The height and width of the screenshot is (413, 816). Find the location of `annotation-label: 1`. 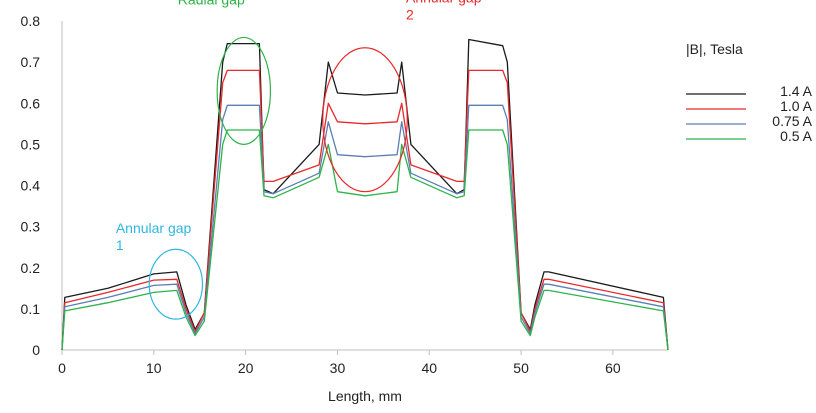

annotation-label: 1 is located at coordinates (120, 245).